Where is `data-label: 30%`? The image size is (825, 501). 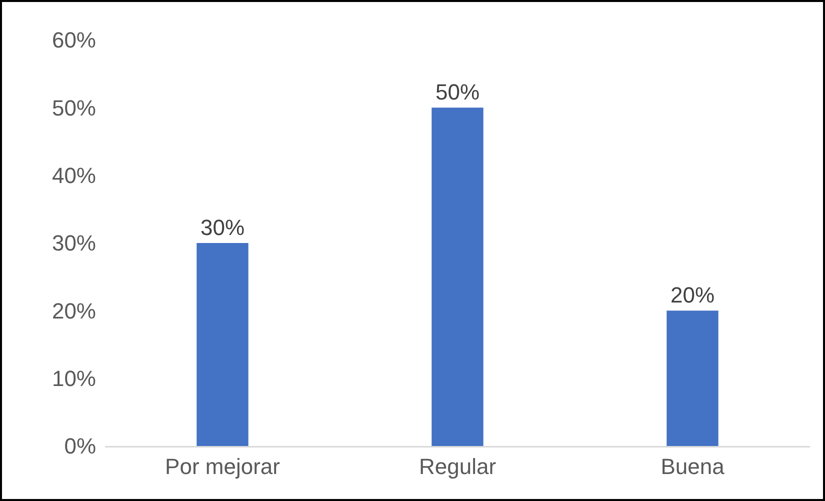 data-label: 30% is located at coordinates (222, 227).